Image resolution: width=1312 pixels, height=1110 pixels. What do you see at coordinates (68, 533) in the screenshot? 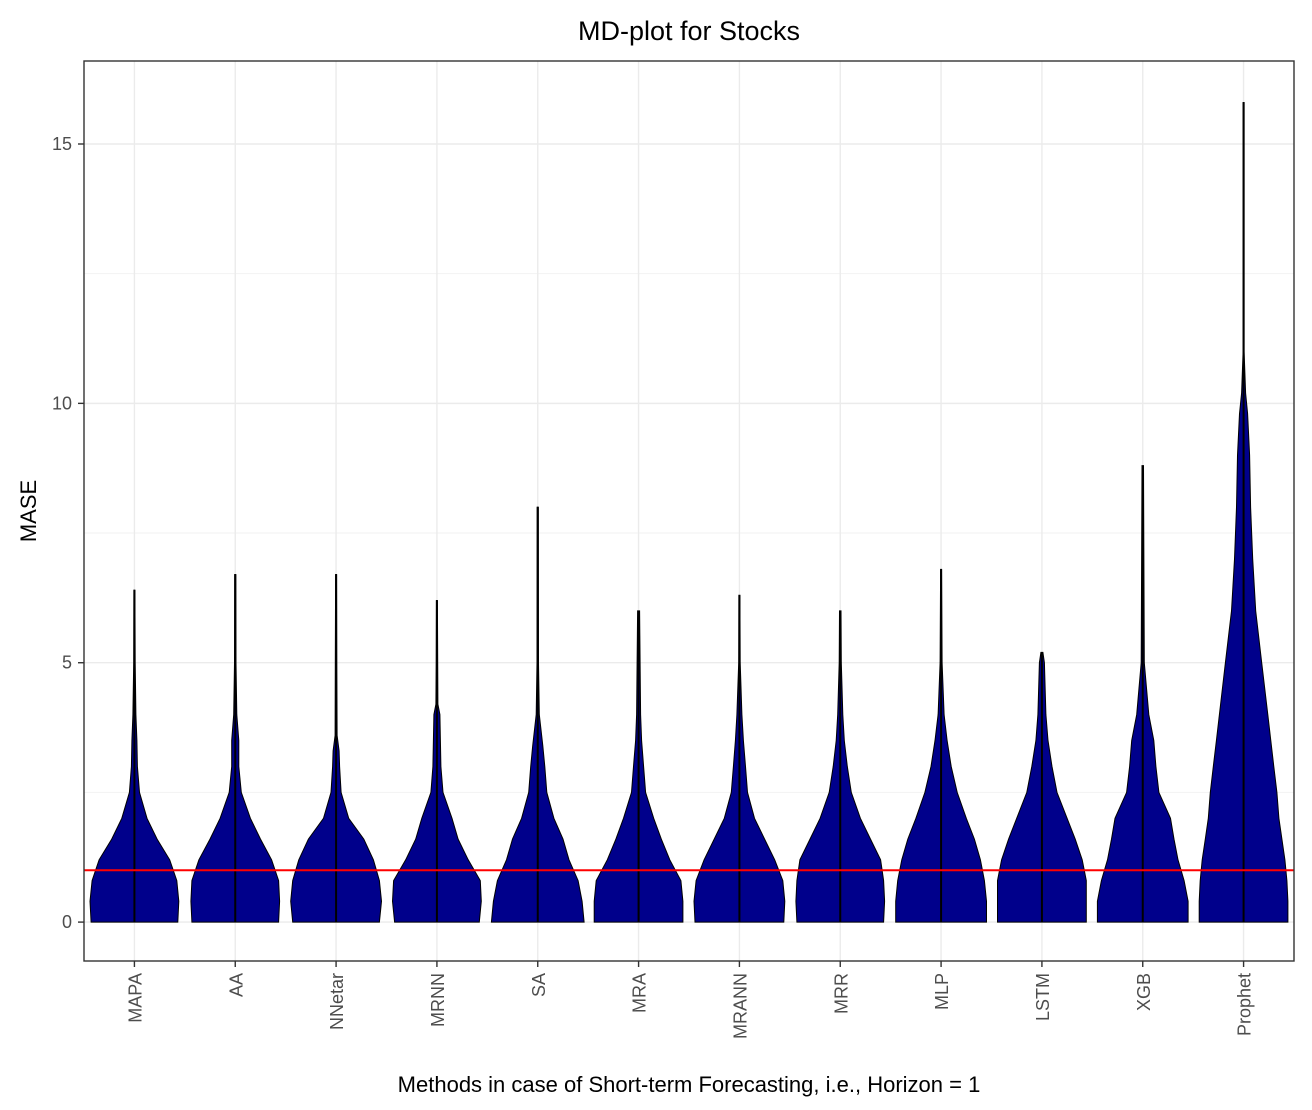
I see `y-axis: 0 5 10 15` at bounding box center [68, 533].